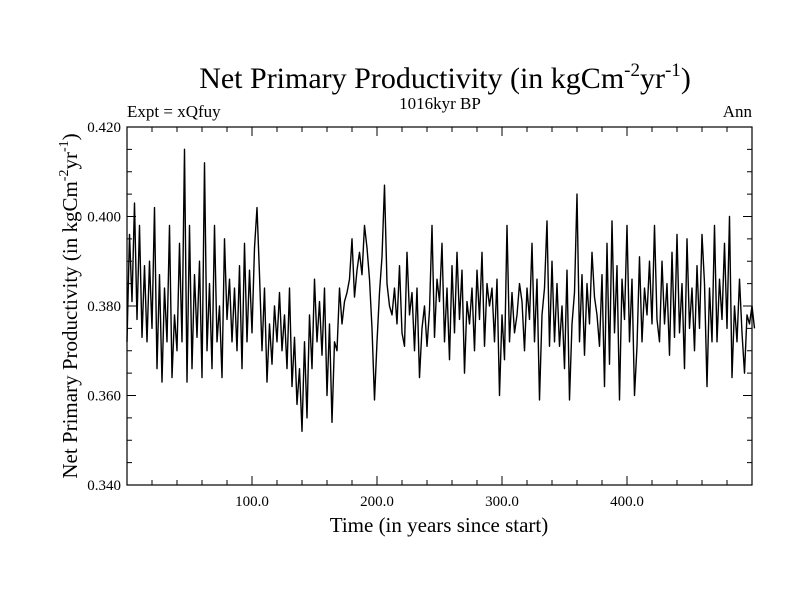 The height and width of the screenshot is (600, 800). What do you see at coordinates (64, 176) in the screenshot?
I see `ylabel-exponent-1: -2` at bounding box center [64, 176].